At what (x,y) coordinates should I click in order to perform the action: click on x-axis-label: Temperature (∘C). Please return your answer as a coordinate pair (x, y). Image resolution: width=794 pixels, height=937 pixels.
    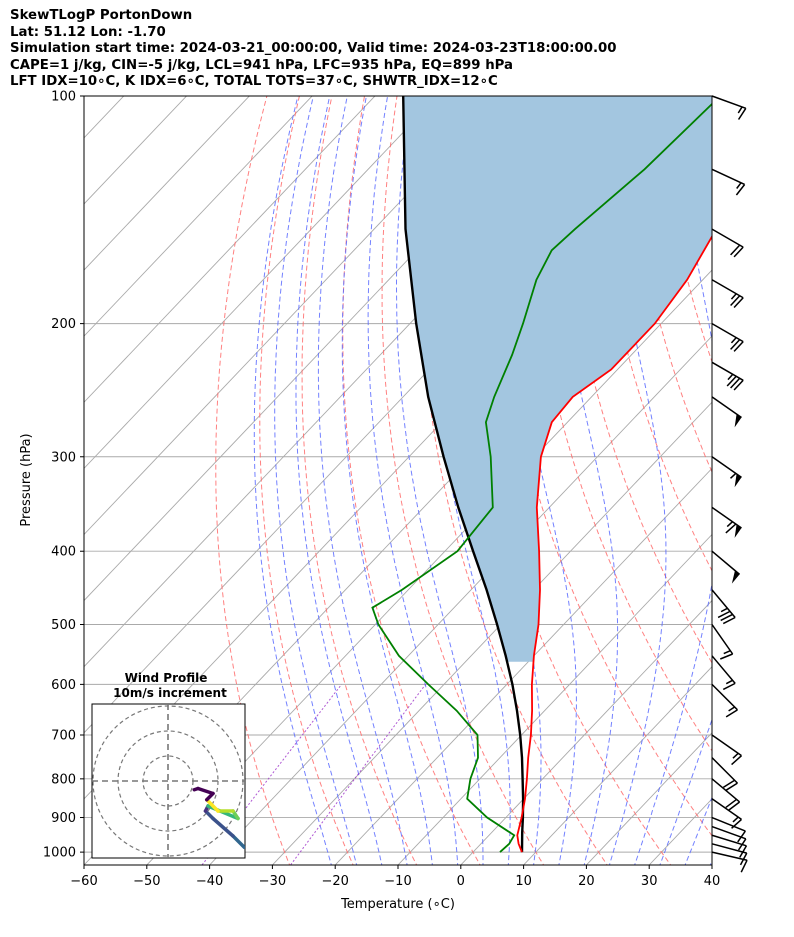
    Looking at the image, I should click on (397, 904).